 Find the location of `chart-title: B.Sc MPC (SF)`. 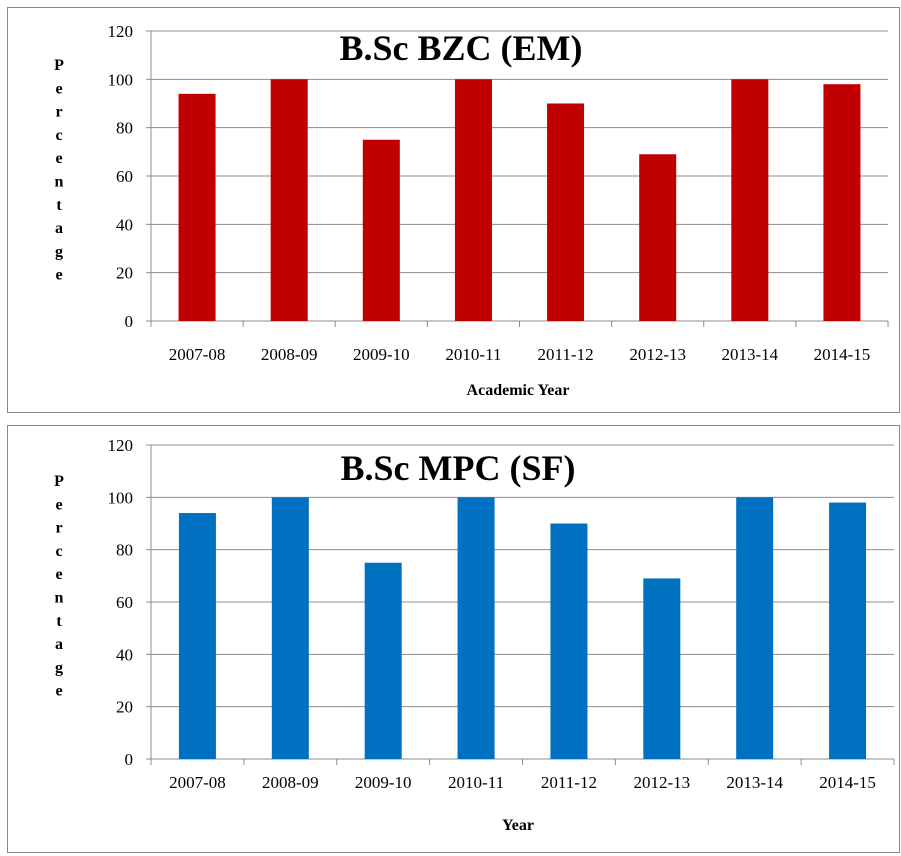

chart-title: B.Sc MPC (SF) is located at coordinates (458, 468).